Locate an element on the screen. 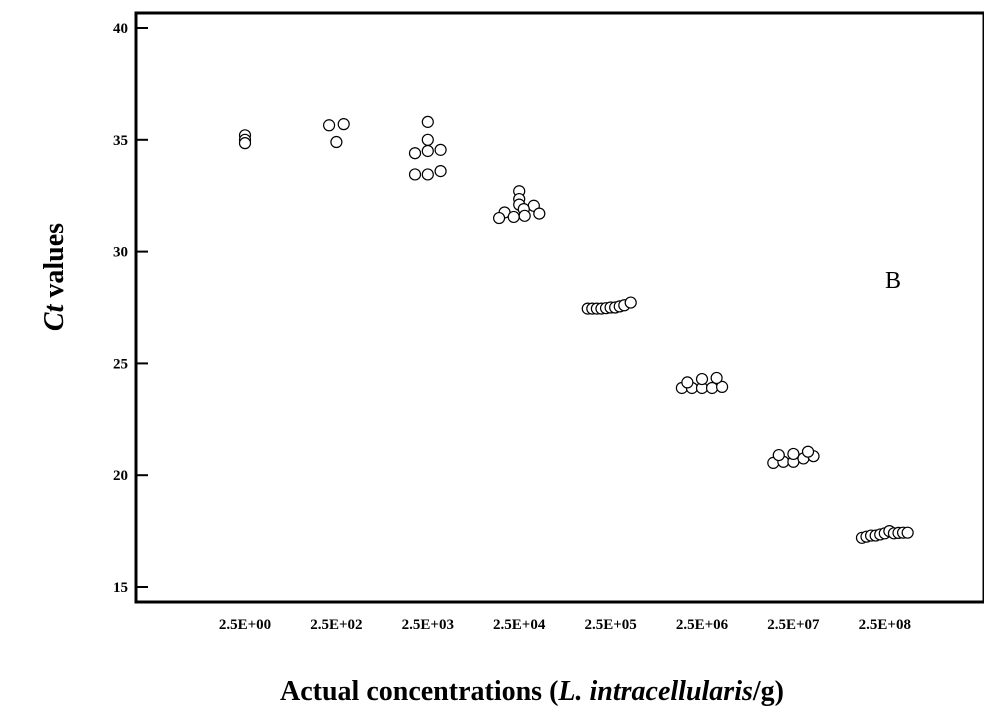  y-tick-label: 25 is located at coordinates (120, 364).